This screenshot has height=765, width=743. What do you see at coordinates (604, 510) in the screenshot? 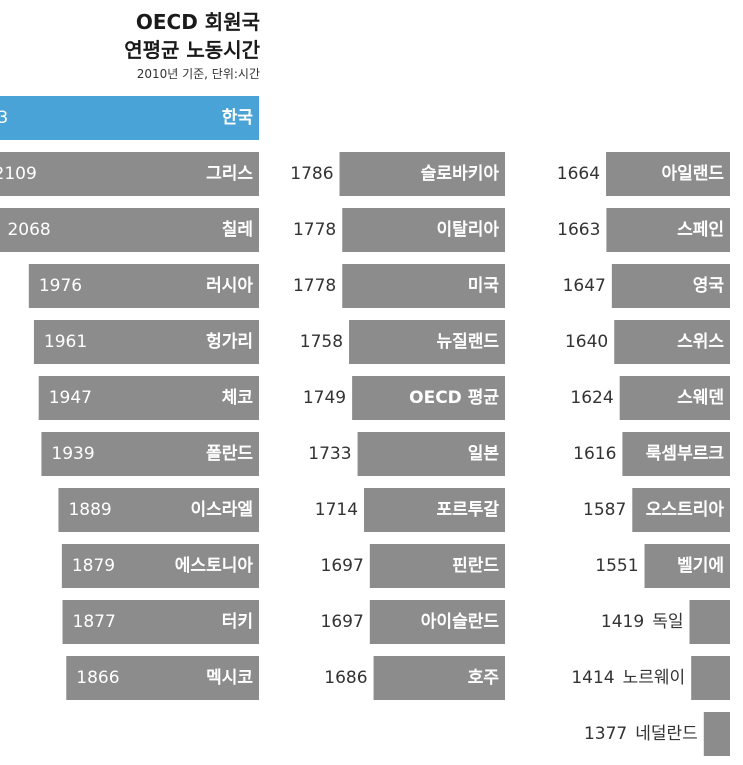
I see `value-label: 1587` at bounding box center [604, 510].